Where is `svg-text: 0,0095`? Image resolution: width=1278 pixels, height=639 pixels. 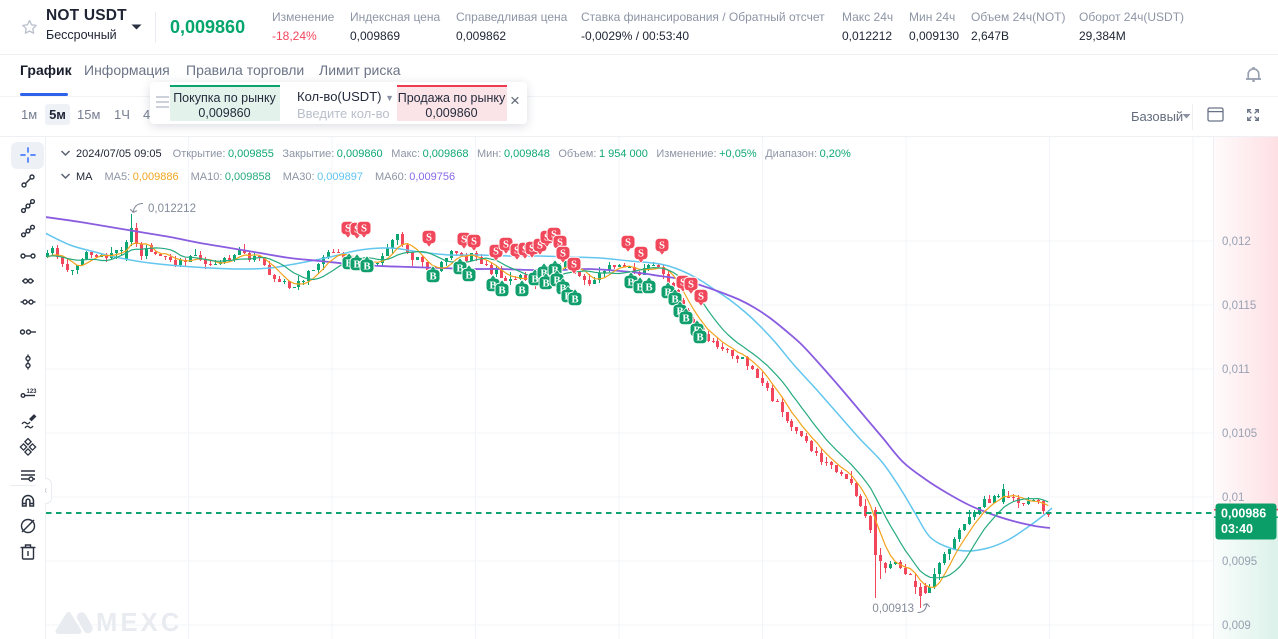 svg-text: 0,0095 is located at coordinates (1239, 562).